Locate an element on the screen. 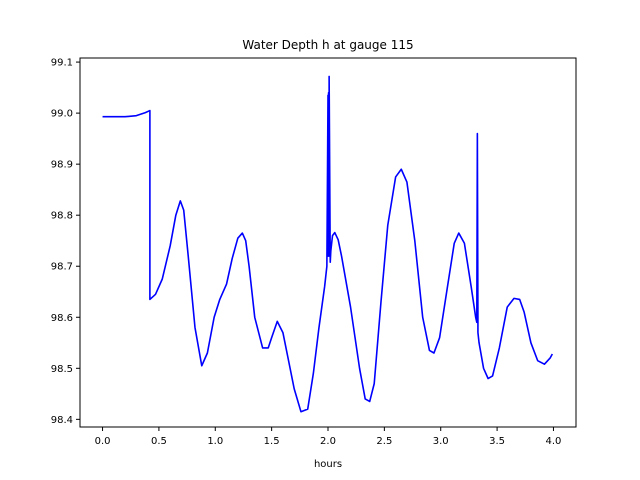 The width and height of the screenshot is (640, 480). y-axis: 98.4 98.5 98.6 98.7 98.8 98.9 99.0 99.1 is located at coordinates (65, 242).